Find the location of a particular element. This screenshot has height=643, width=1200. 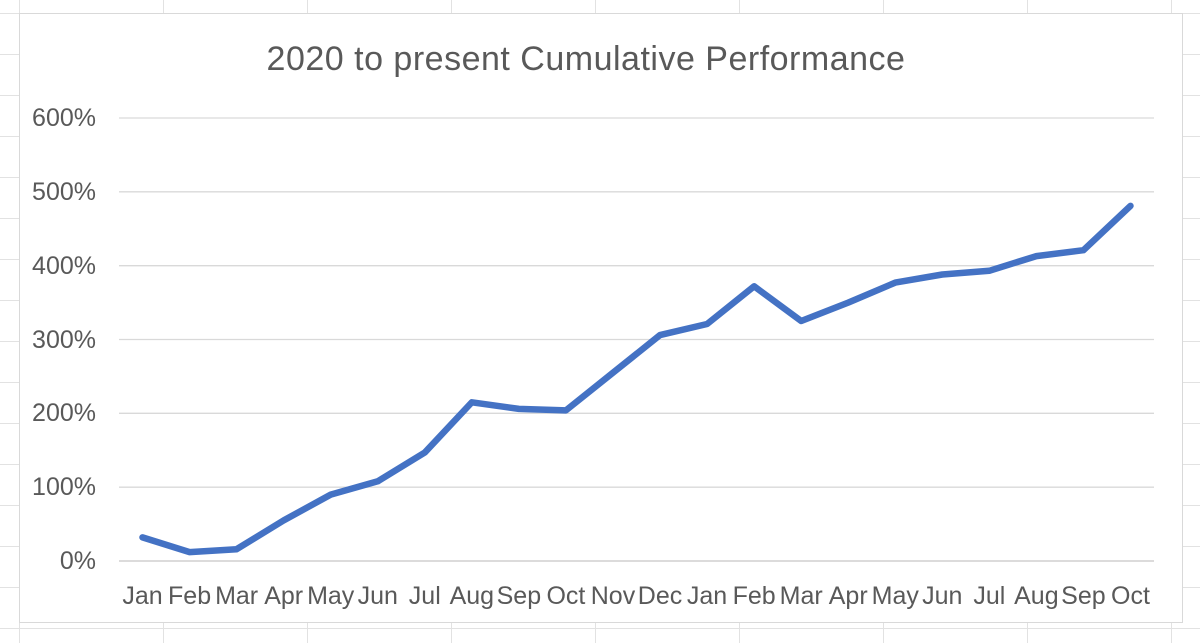

y-axis-tick-label: 0% is located at coordinates (77, 561).